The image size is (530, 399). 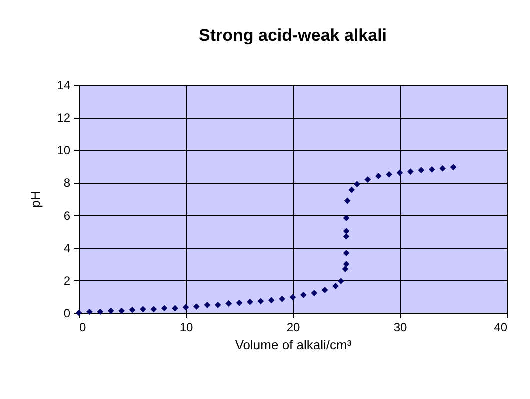 I want to click on y-tick-label: 12, so click(x=64, y=118).